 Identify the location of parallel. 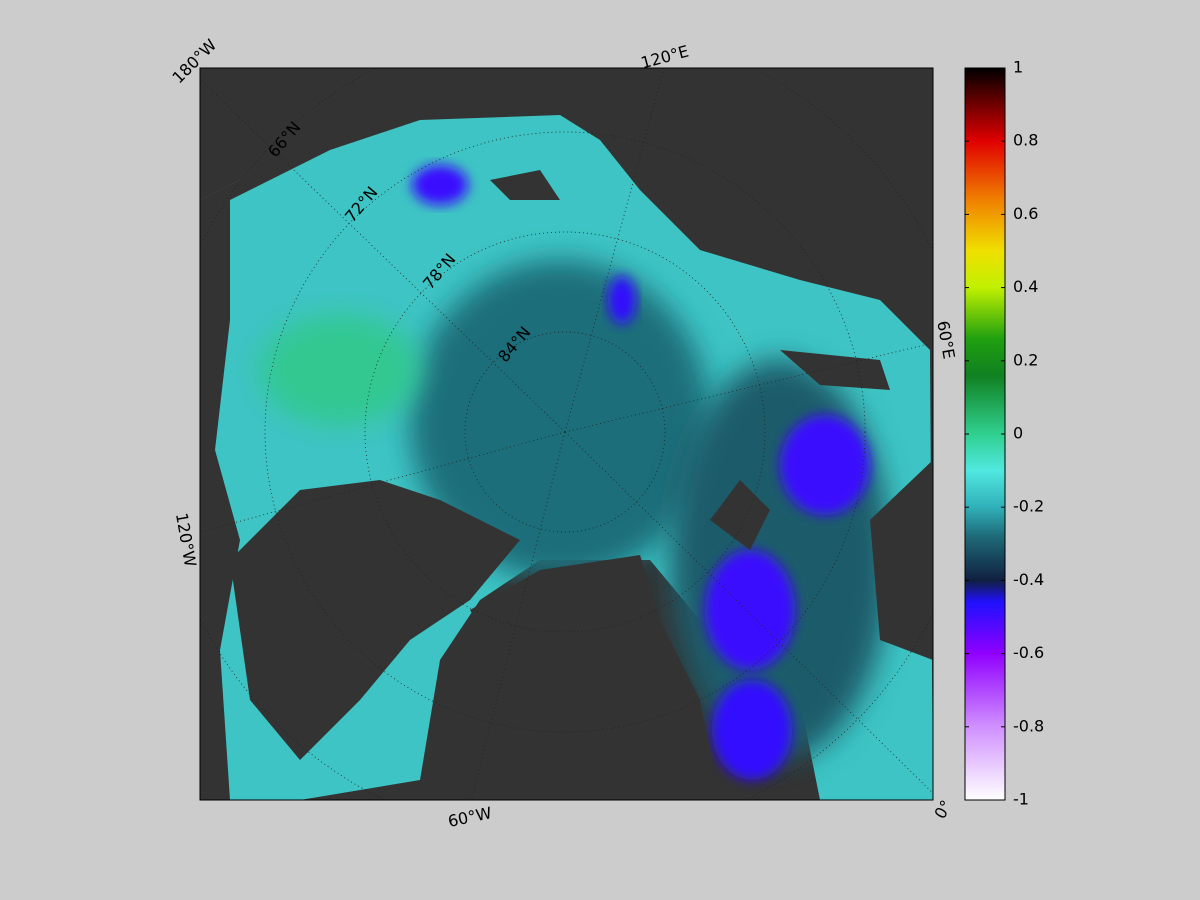
(565, 432).